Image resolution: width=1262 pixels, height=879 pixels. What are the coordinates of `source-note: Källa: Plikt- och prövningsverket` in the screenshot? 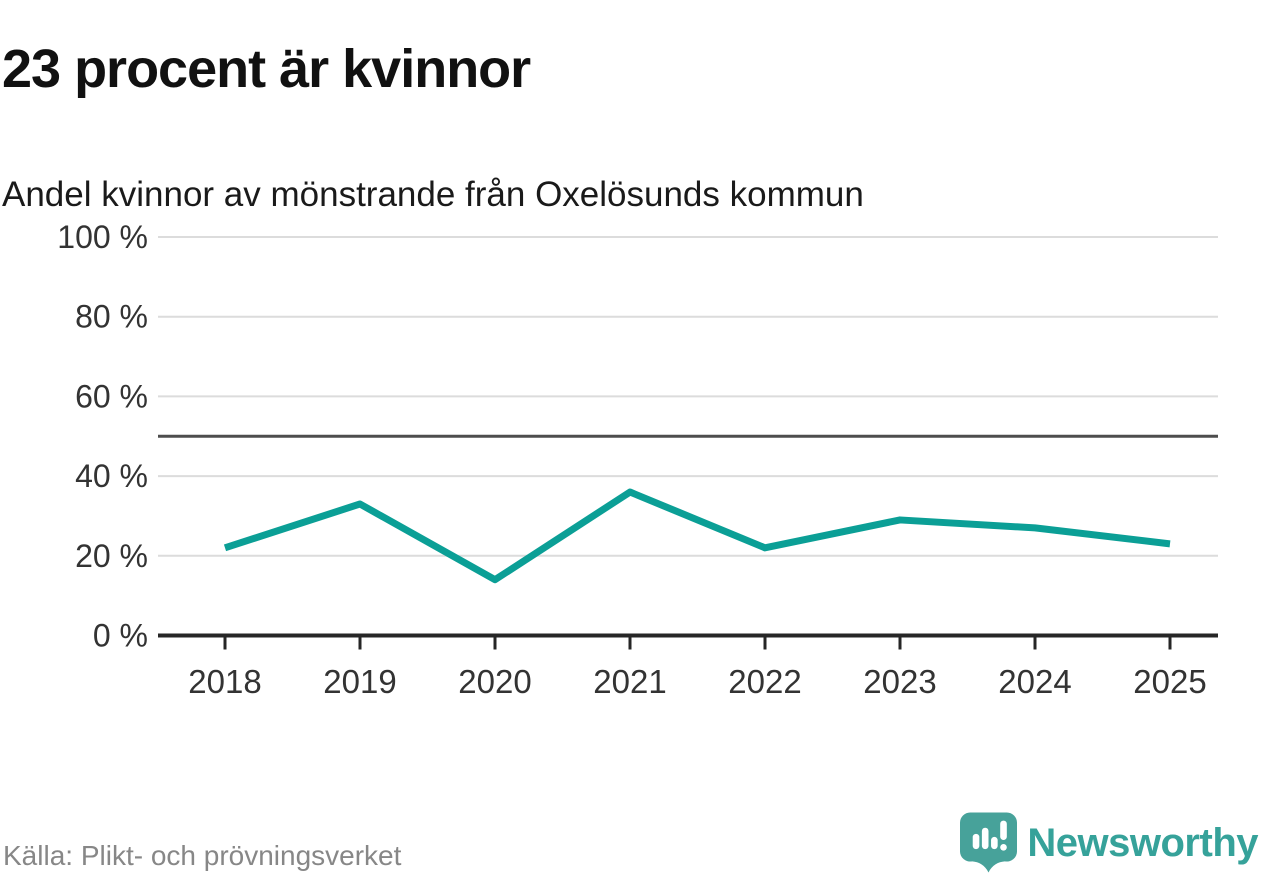 It's located at (202, 855).